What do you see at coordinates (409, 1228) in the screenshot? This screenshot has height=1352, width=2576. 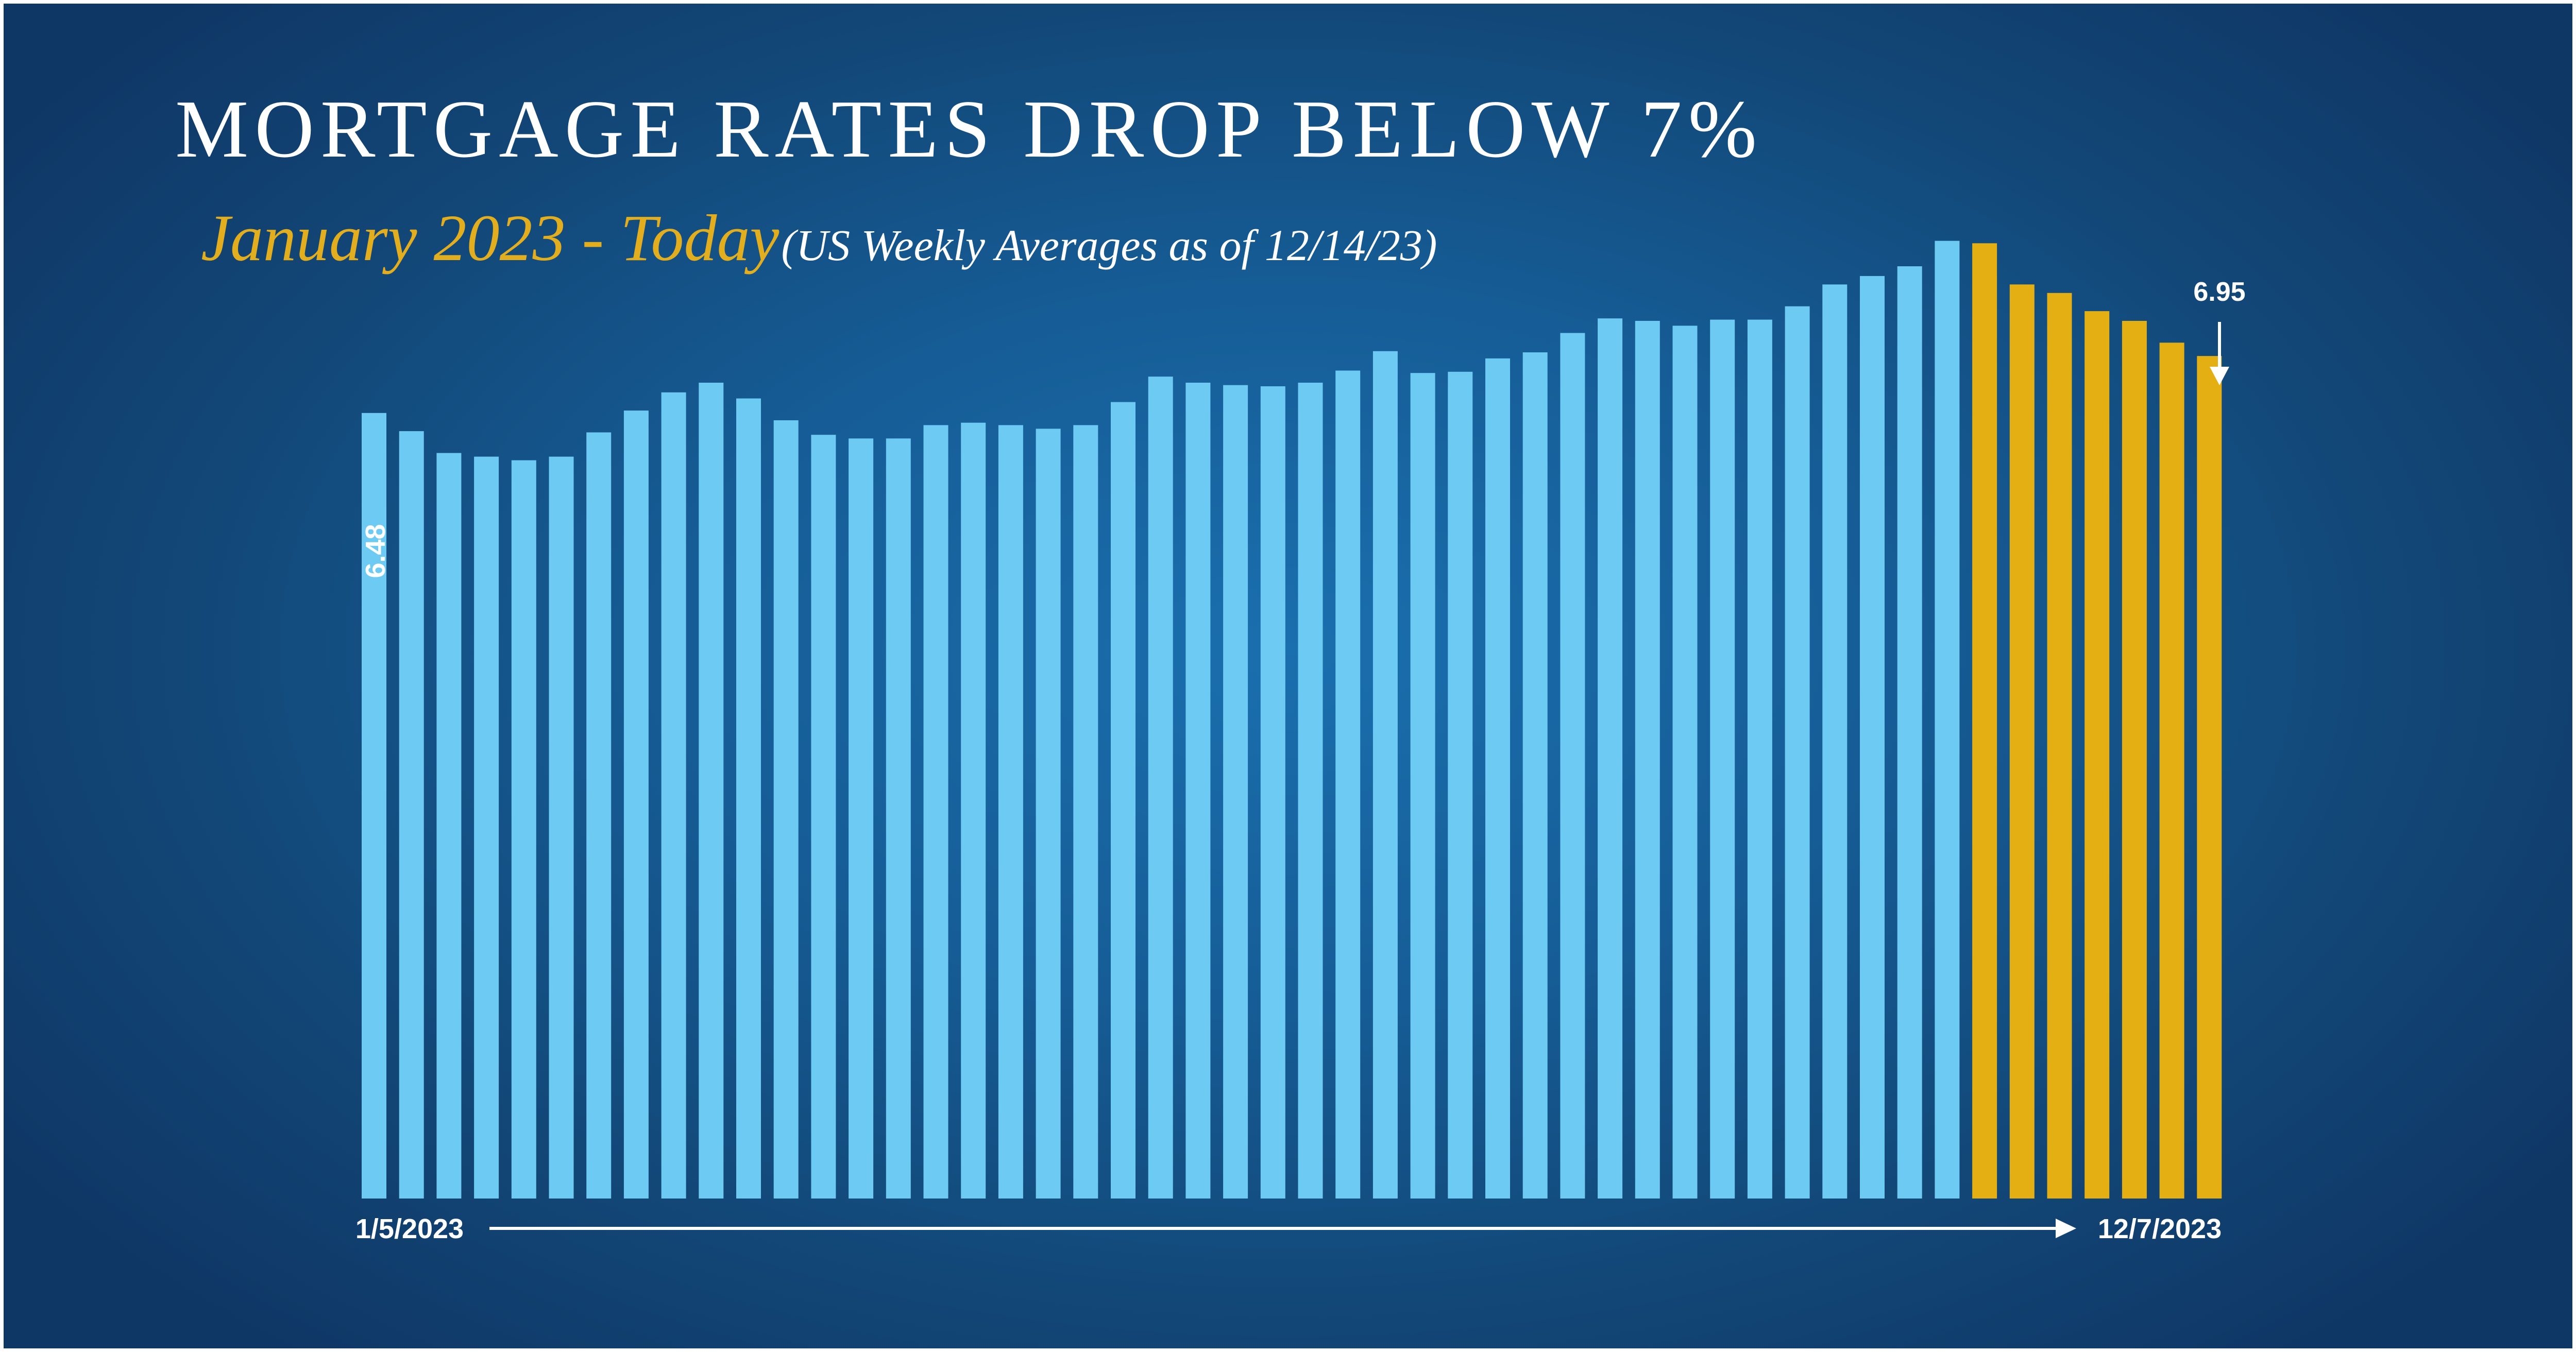 I see `x-start-label: 1/5/2023` at bounding box center [409, 1228].